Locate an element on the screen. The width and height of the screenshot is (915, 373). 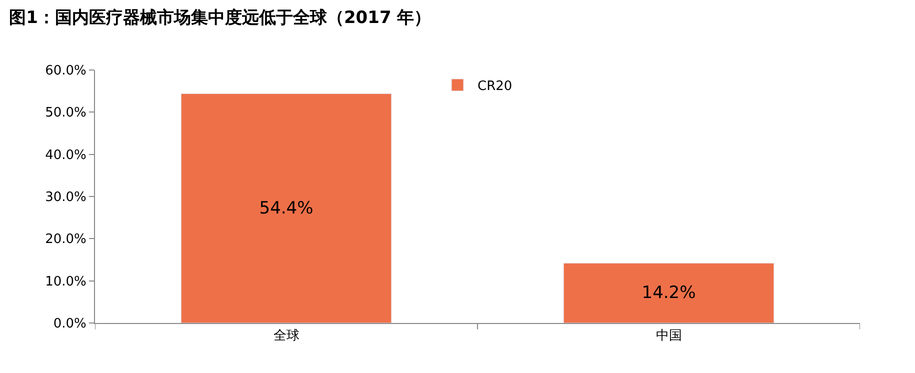
y-tick-label: 20.0% is located at coordinates (65, 240).